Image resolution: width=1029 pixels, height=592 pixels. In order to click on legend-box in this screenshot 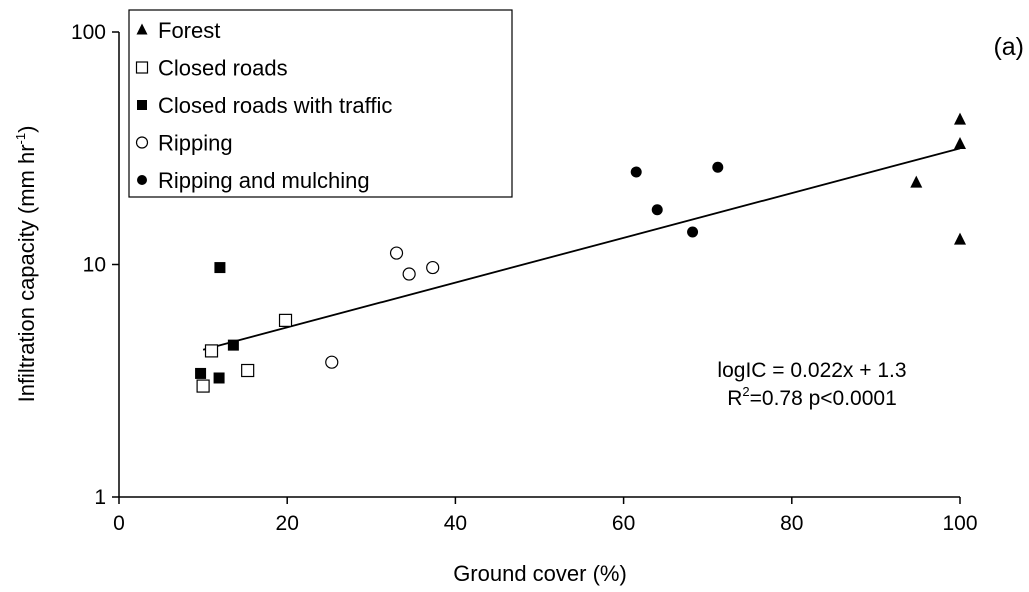, I will do `click(320, 103)`.